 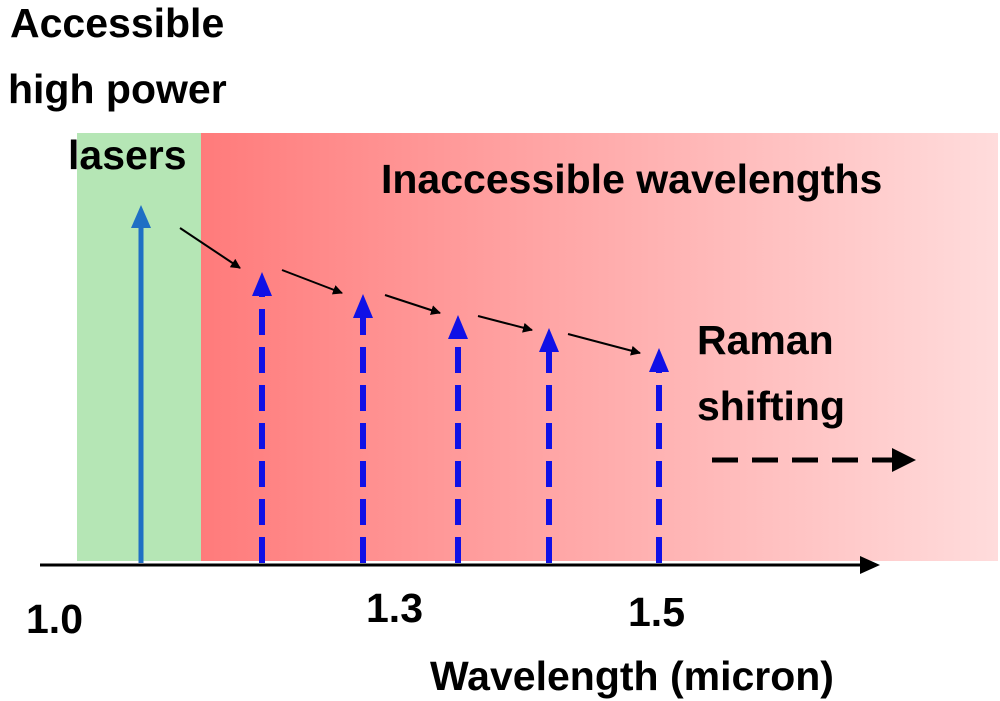 I want to click on pump-laser-arrowhead, so click(x=141, y=216).